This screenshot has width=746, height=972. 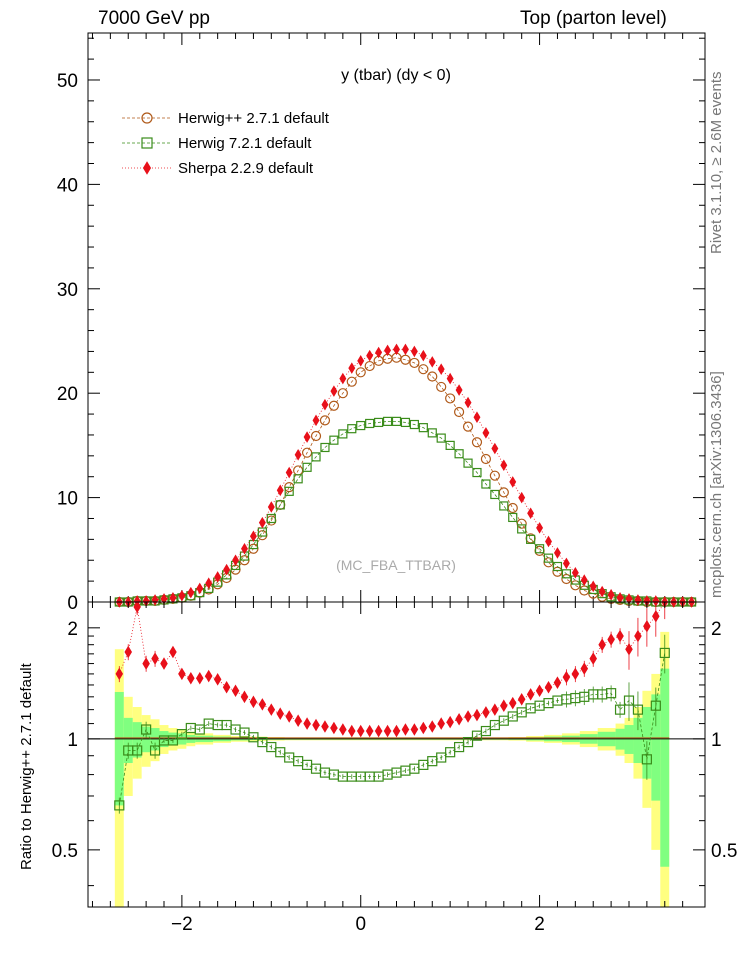 What do you see at coordinates (246, 168) in the screenshot?
I see `legend-label: Sherpa 2.2.9 default` at bounding box center [246, 168].